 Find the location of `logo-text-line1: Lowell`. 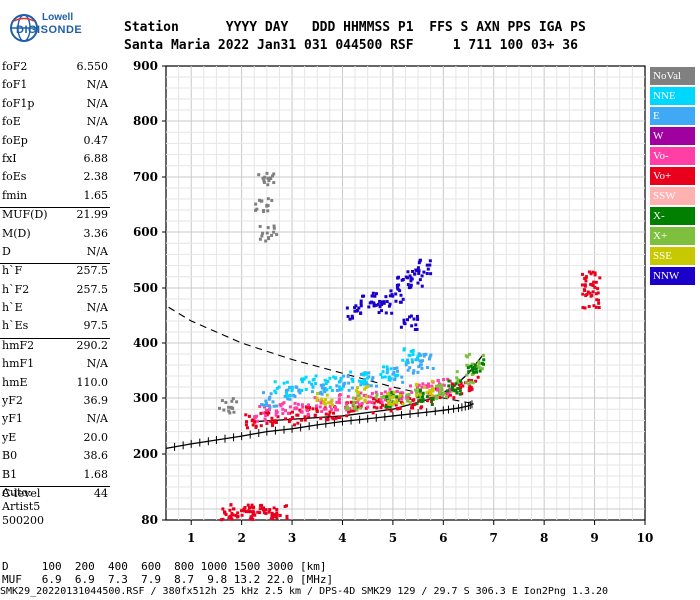

logo-text-line1: Lowell is located at coordinates (58, 17).